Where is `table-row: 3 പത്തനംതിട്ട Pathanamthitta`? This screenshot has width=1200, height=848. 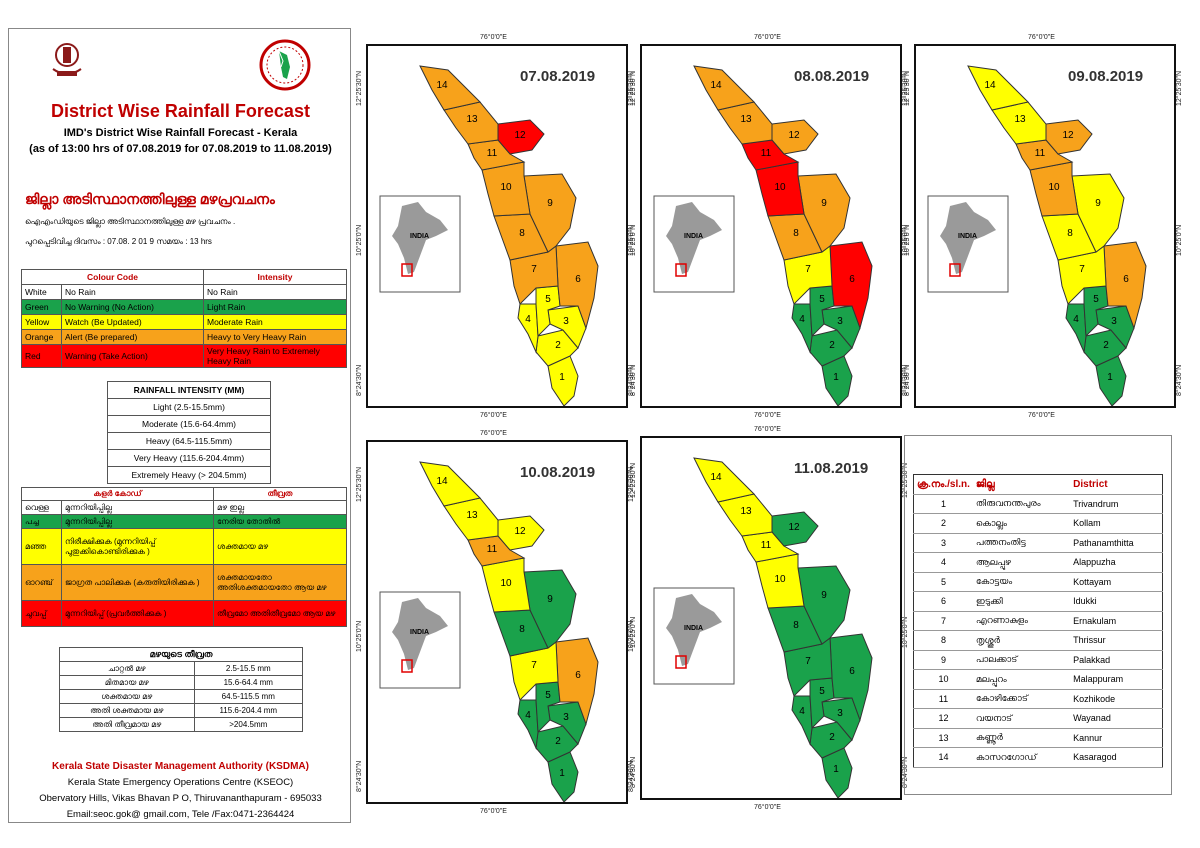
table-row: 3 പത്തനംതിട്ട Pathanamthitta is located at coordinates (1038, 543).